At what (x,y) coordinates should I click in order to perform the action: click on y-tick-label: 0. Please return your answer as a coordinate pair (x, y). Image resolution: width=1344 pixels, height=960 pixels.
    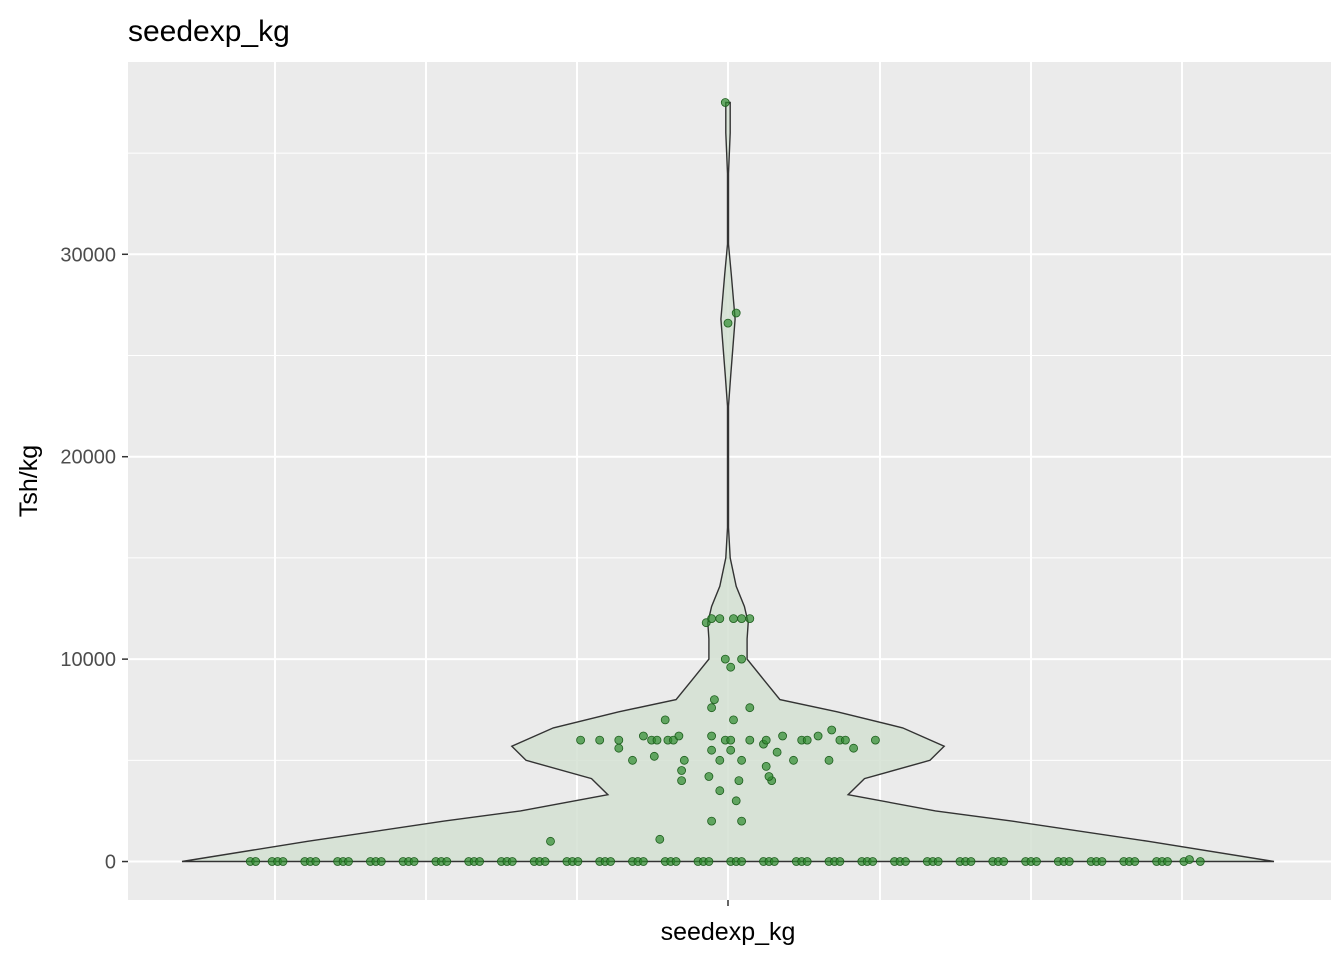
    Looking at the image, I should click on (110, 863).